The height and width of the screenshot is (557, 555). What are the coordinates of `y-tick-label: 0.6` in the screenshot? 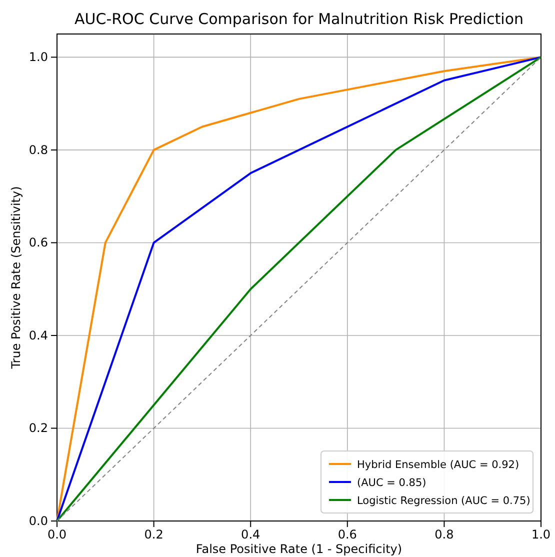 It's located at (38, 243).